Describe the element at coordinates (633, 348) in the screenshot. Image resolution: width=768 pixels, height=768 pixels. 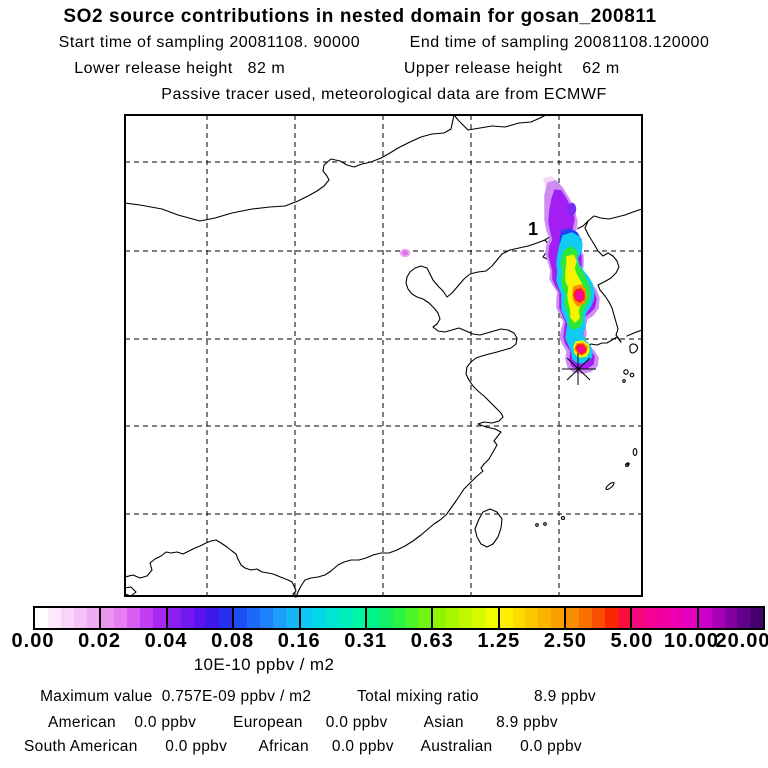
I see `kyushu-curl` at that location.